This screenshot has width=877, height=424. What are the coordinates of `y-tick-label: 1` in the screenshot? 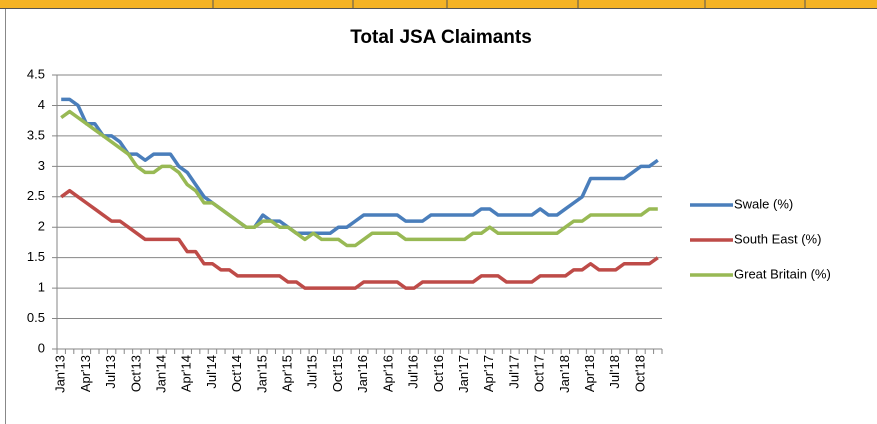 It's located at (41, 287).